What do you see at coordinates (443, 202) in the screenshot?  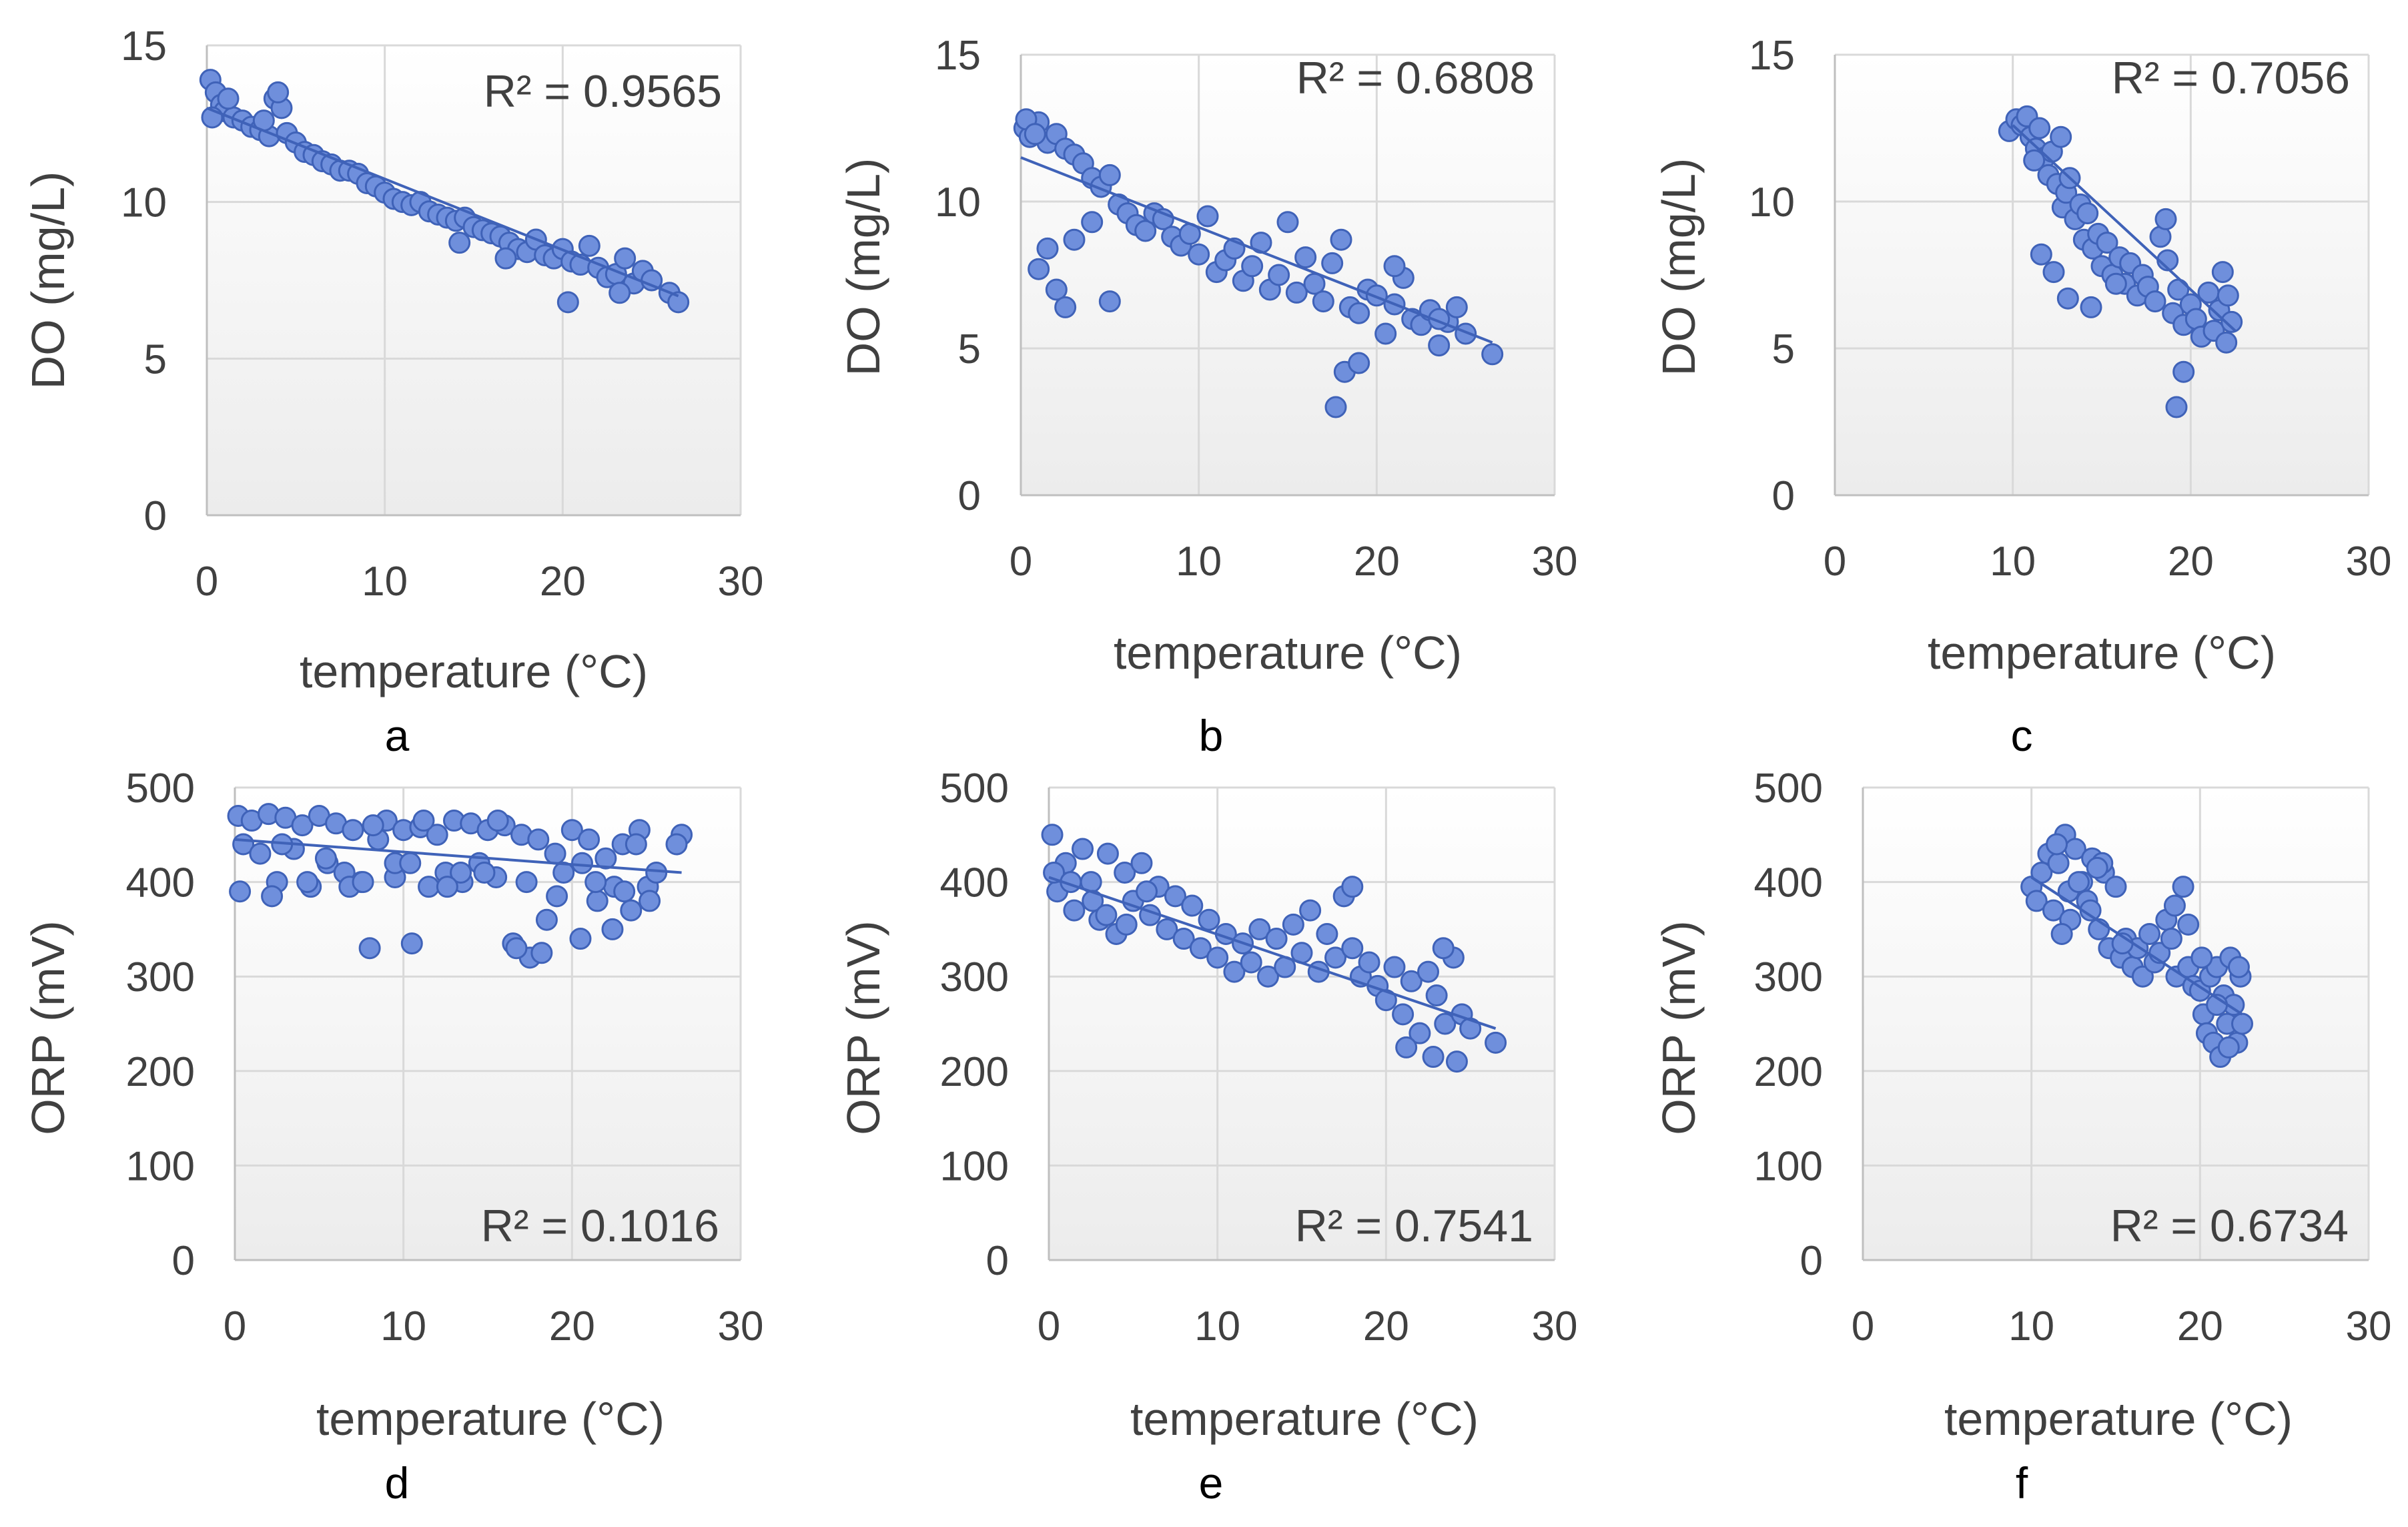 I see `panel-a-trendline` at bounding box center [443, 202].